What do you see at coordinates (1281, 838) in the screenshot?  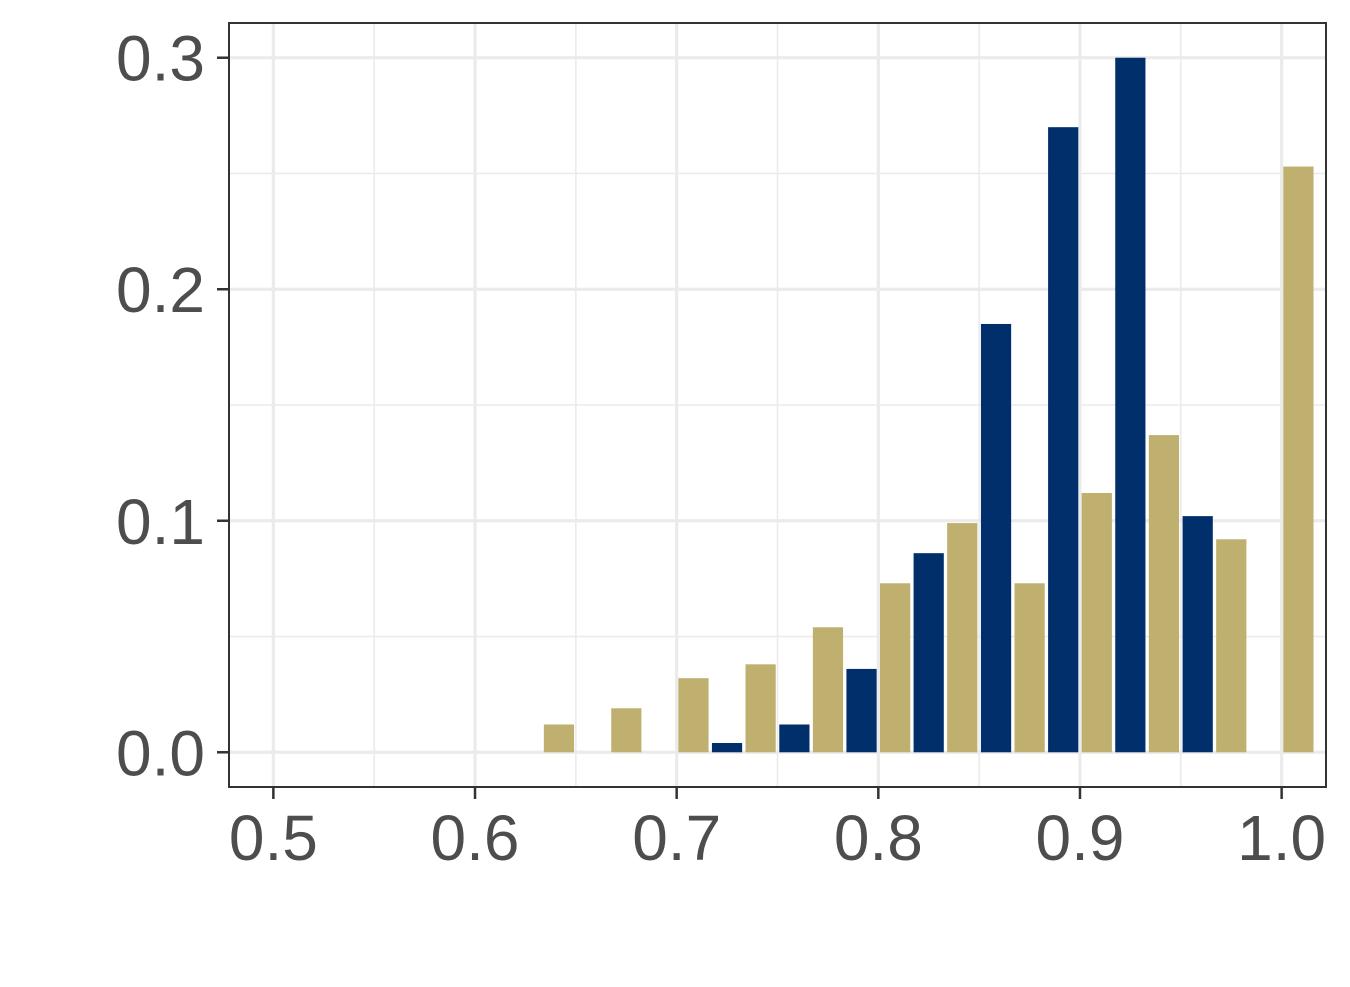 I see `x-tick-label: 1.0` at bounding box center [1281, 838].